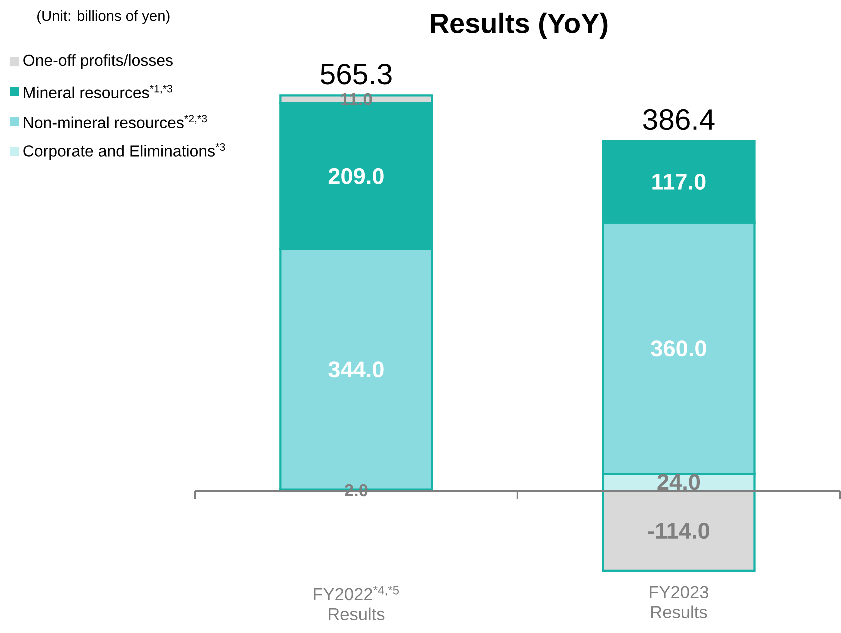 Image resolution: width=841 pixels, height=633 pixels. Describe the element at coordinates (125, 151) in the screenshot. I see `legend-label: Corporate and Eliminations$^{*3}$` at that location.